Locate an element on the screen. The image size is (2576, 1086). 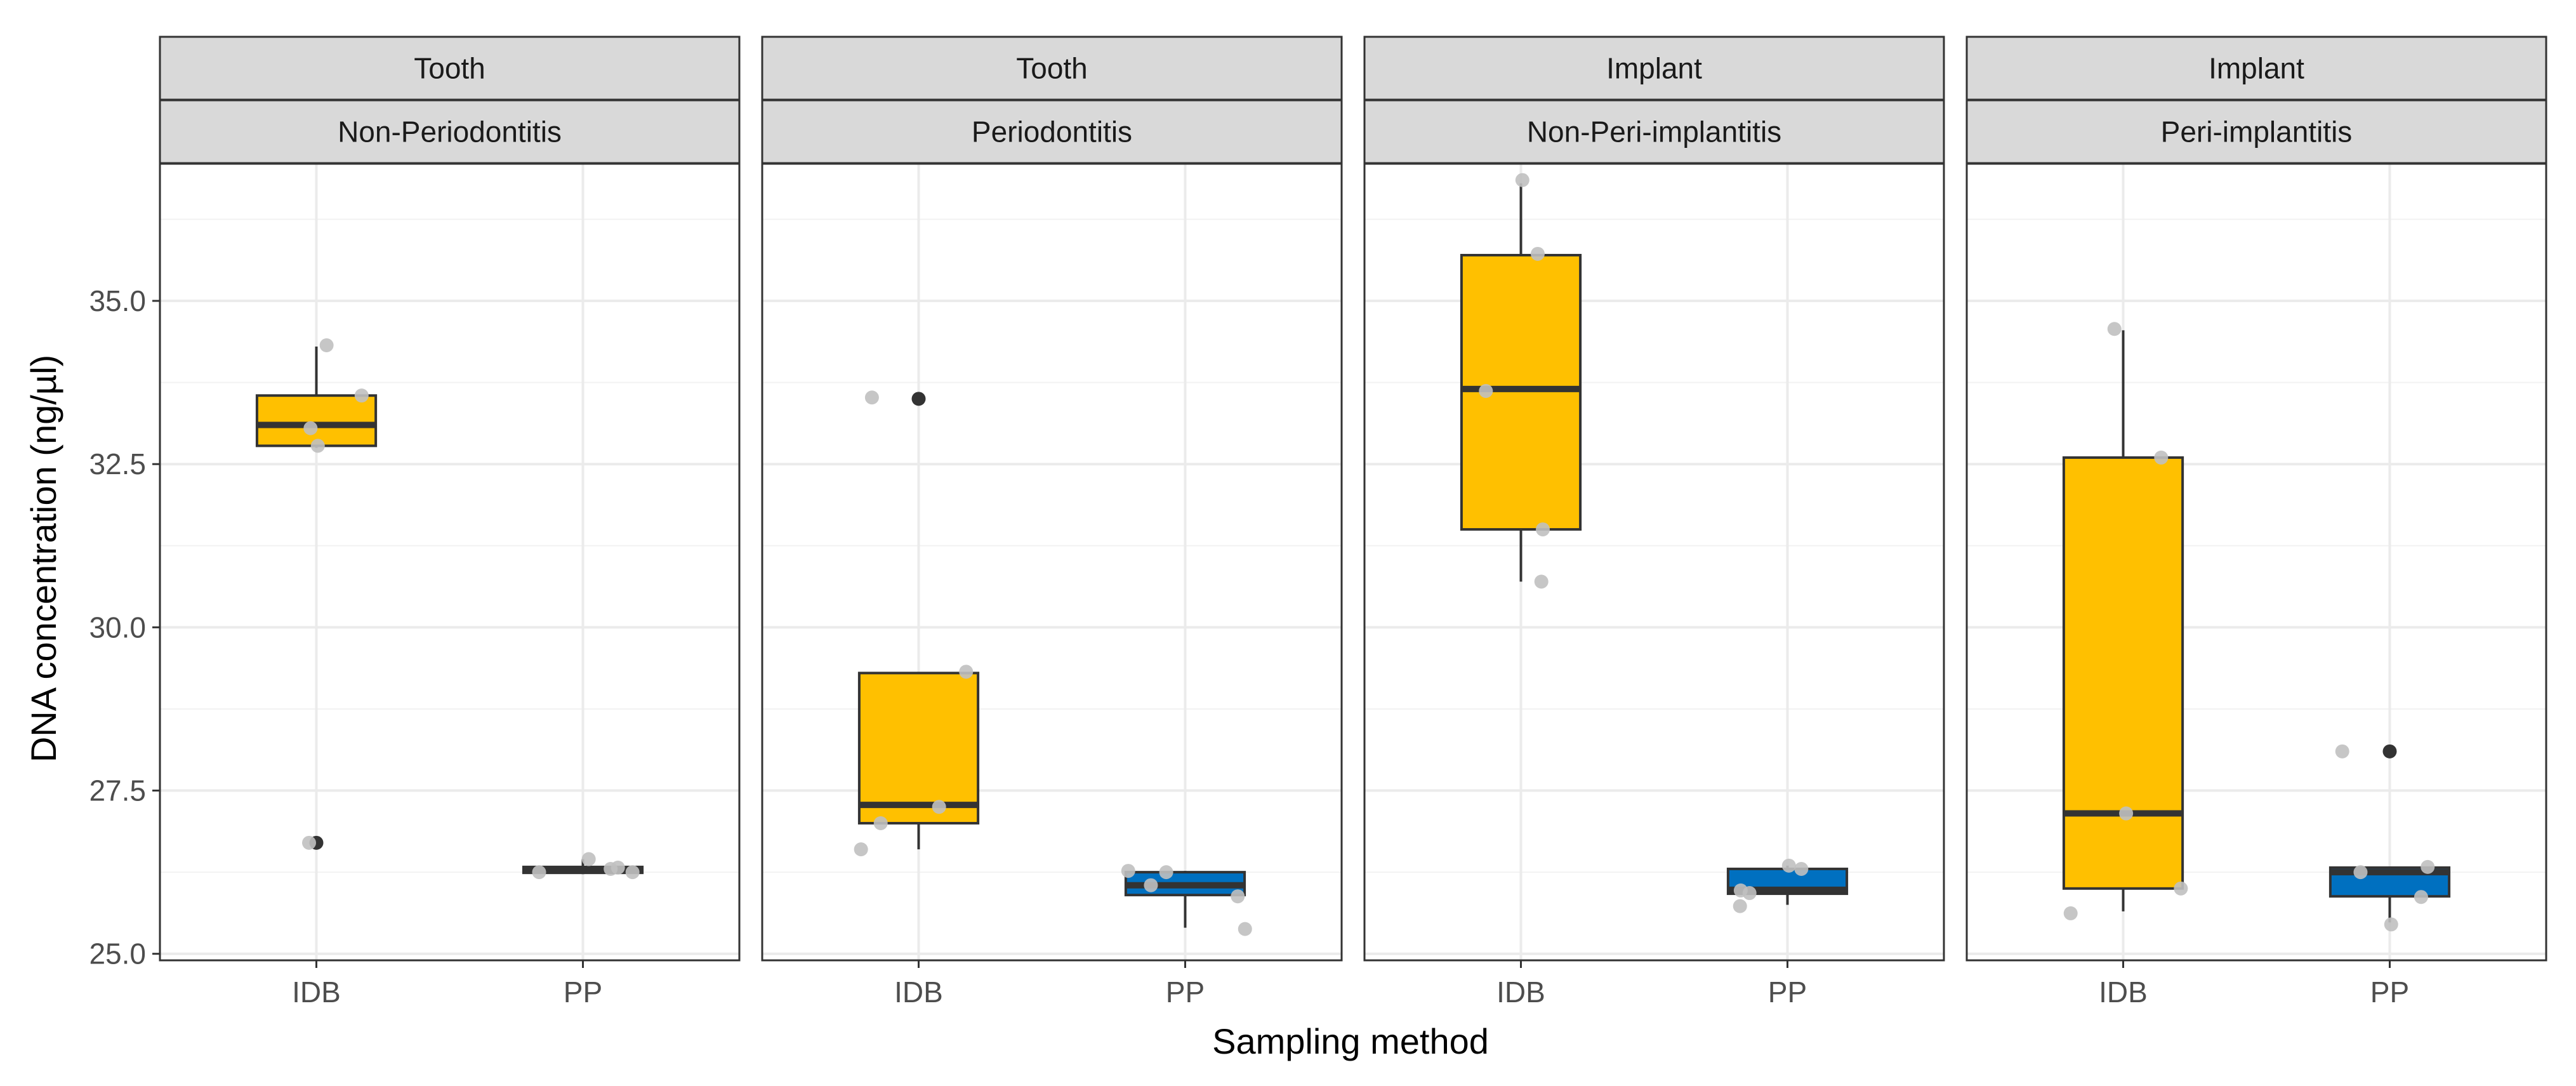
facet-strip-bottom-label: Periodontitis is located at coordinates (1052, 132).